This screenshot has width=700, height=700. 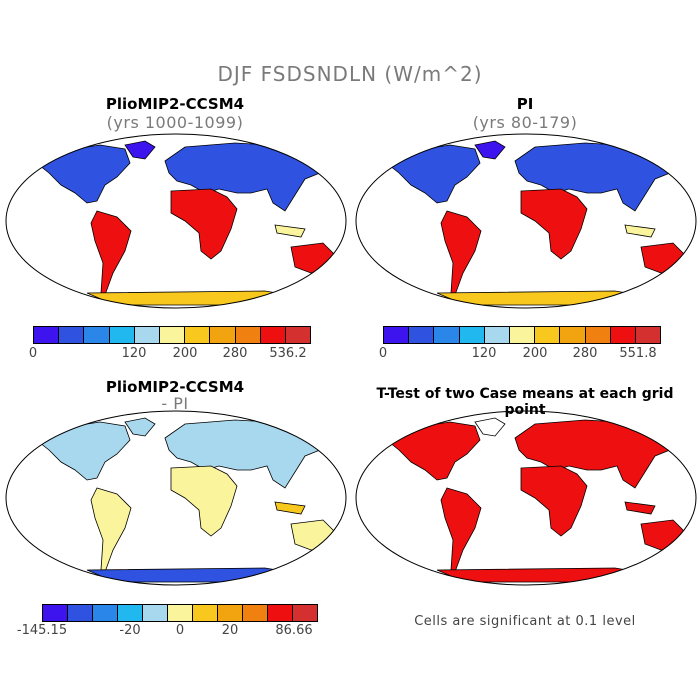 What do you see at coordinates (235, 353) in the screenshot?
I see `cbar1-tick-3: 280` at bounding box center [235, 353].